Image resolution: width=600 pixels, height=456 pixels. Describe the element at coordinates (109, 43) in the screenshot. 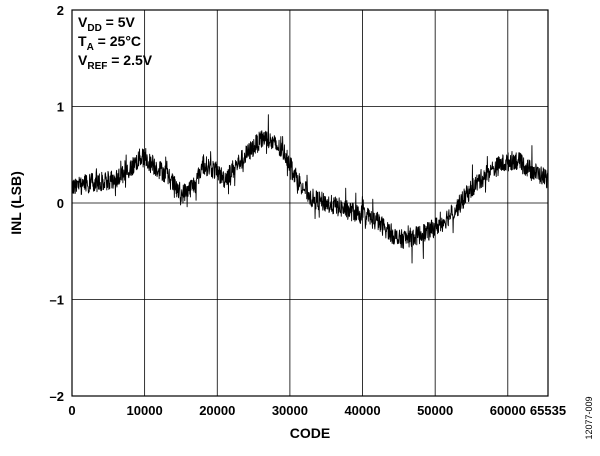

I see `condition-annotation: TA = 25°C` at that location.